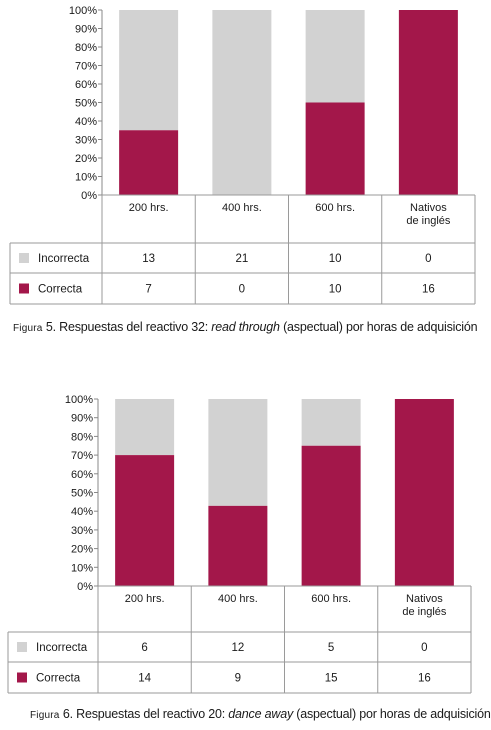 The width and height of the screenshot is (491, 730). I want to click on table-cell-incorrecta: 5, so click(331, 648).